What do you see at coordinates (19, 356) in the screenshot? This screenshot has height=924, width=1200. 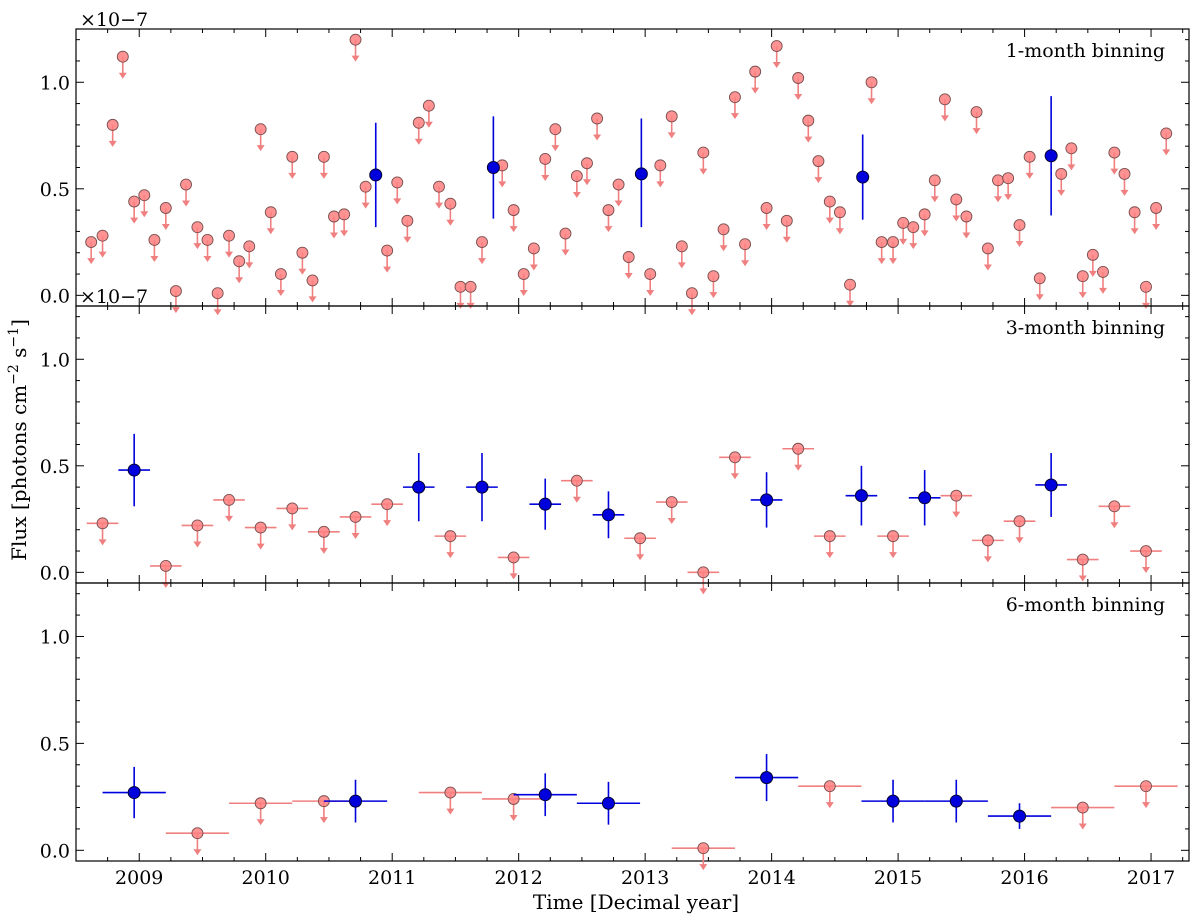 I see `y-axis-label-mid: s` at bounding box center [19, 356].